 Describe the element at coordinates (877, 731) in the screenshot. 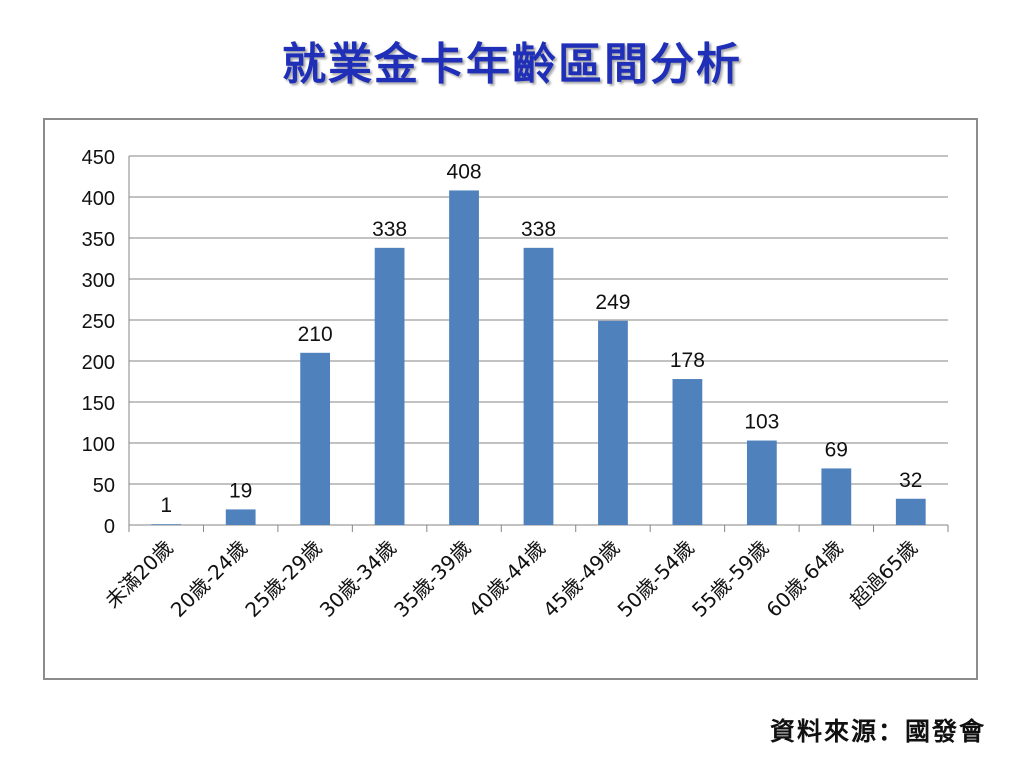

I see `source-note: 資料來源：國發會` at that location.